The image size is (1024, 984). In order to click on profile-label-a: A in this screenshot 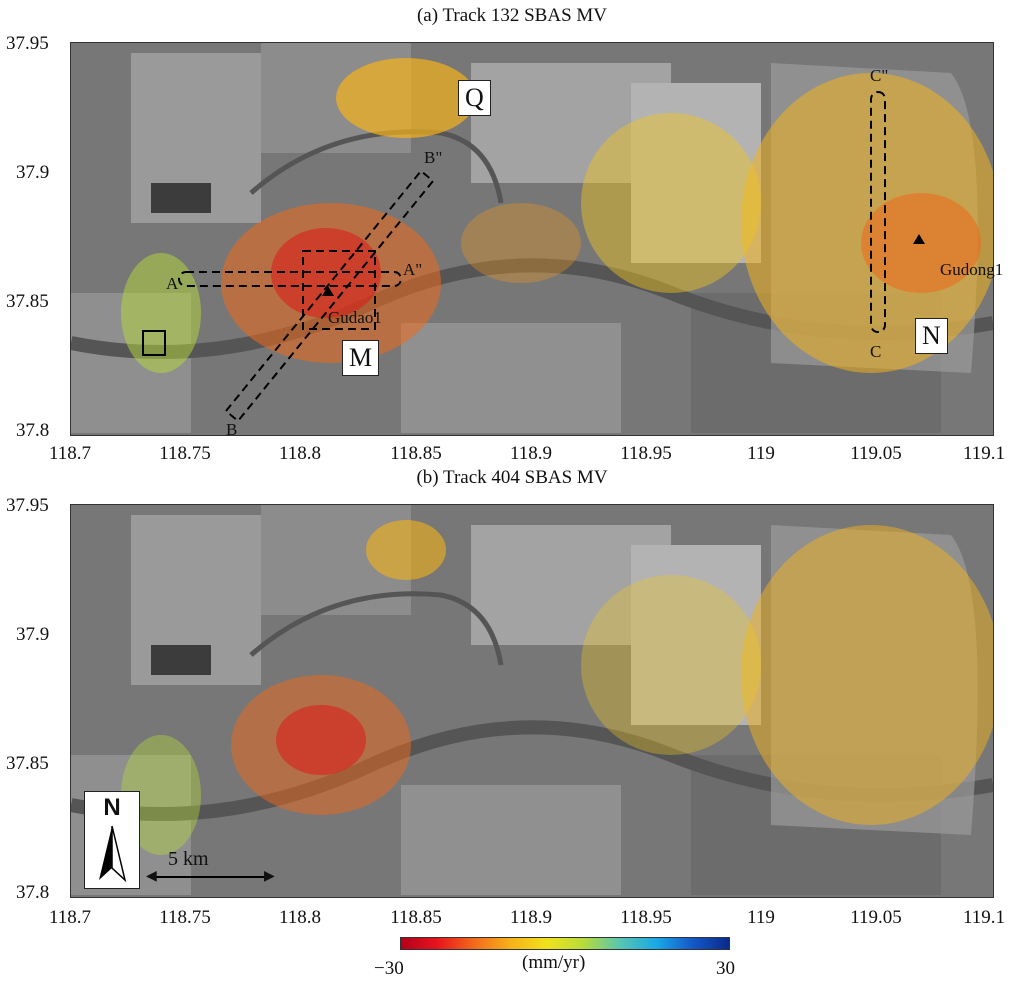, I will do `click(172, 283)`.